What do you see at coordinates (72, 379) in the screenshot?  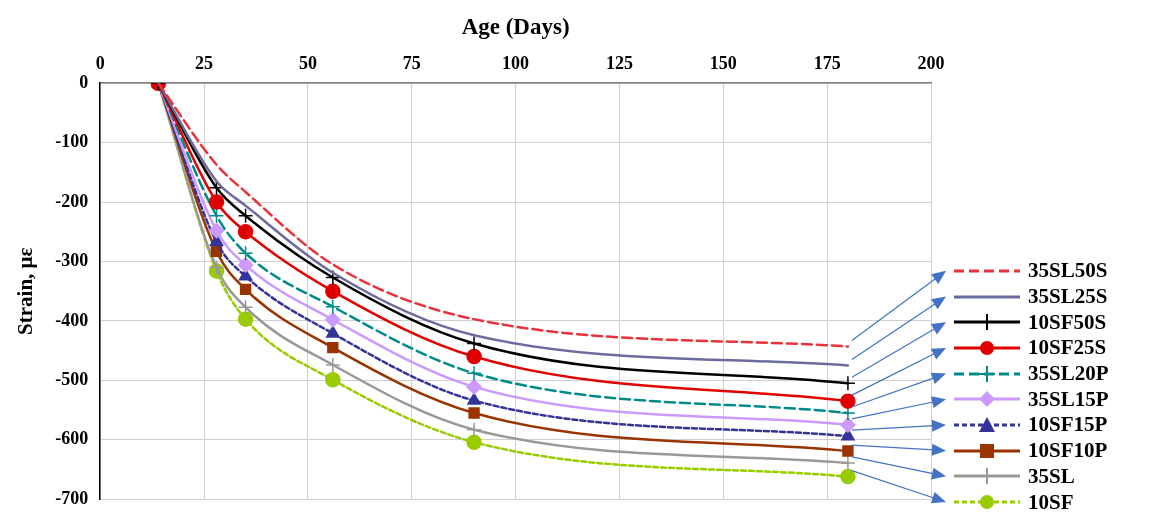 I see `y-tick-label: -500` at bounding box center [72, 379].